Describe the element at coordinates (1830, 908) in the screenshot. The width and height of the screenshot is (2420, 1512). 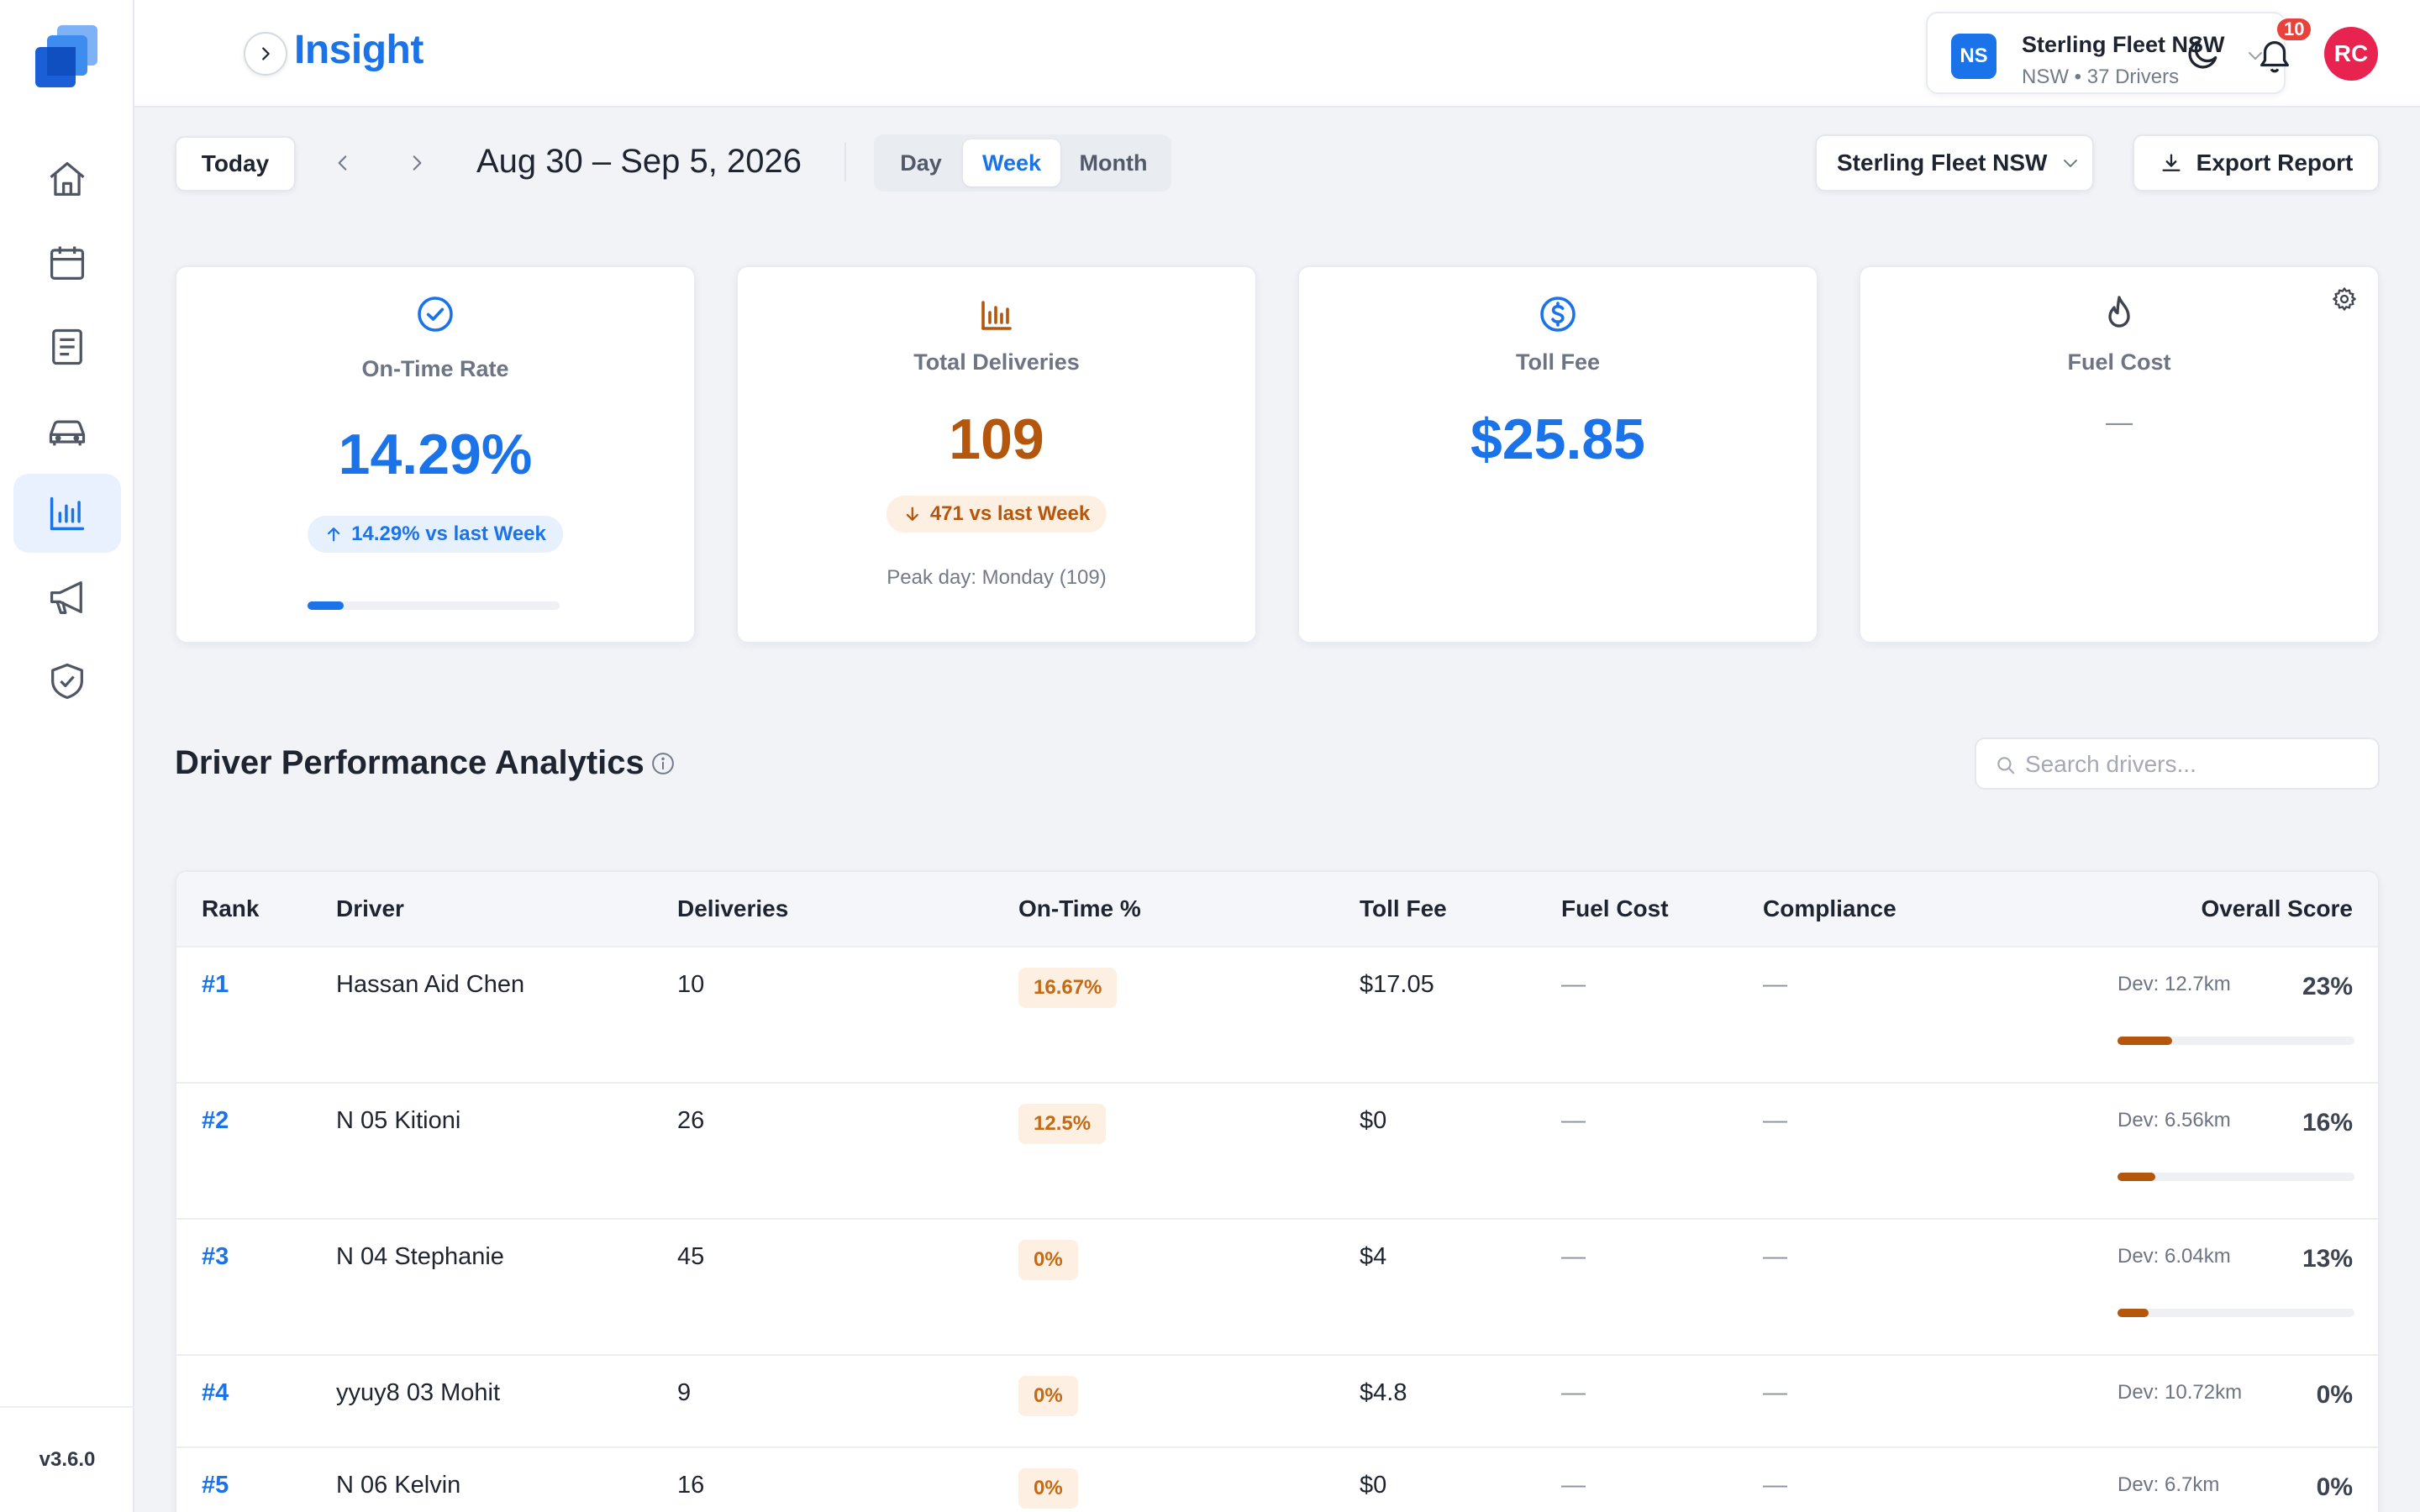
I see `column-header-compliance: Compliance` at that location.